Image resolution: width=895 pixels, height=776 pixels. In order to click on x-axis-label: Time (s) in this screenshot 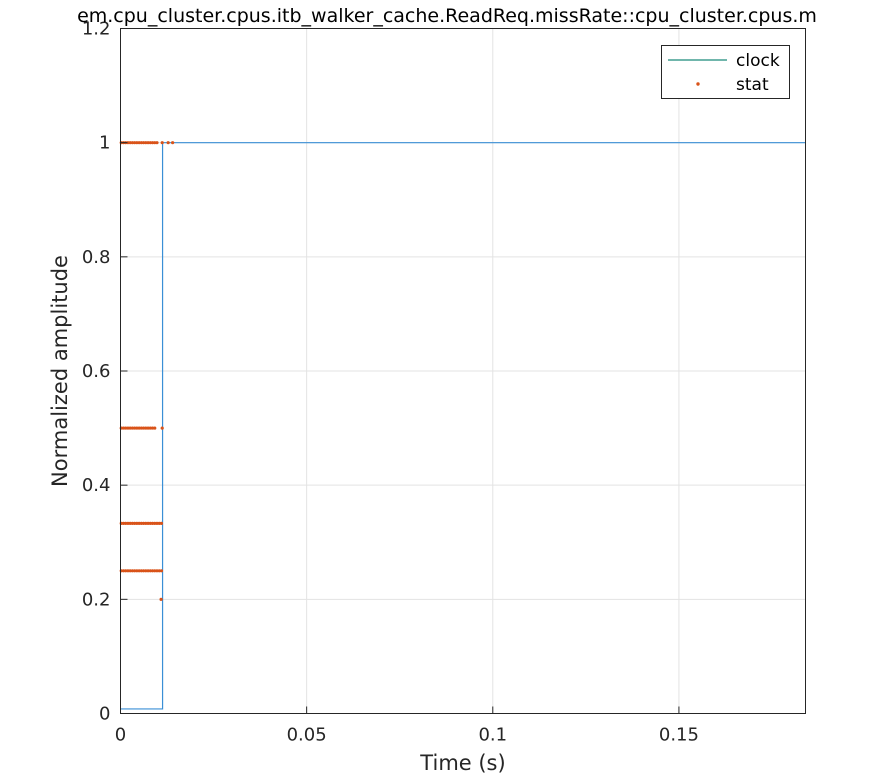, I will do `click(462, 763)`.